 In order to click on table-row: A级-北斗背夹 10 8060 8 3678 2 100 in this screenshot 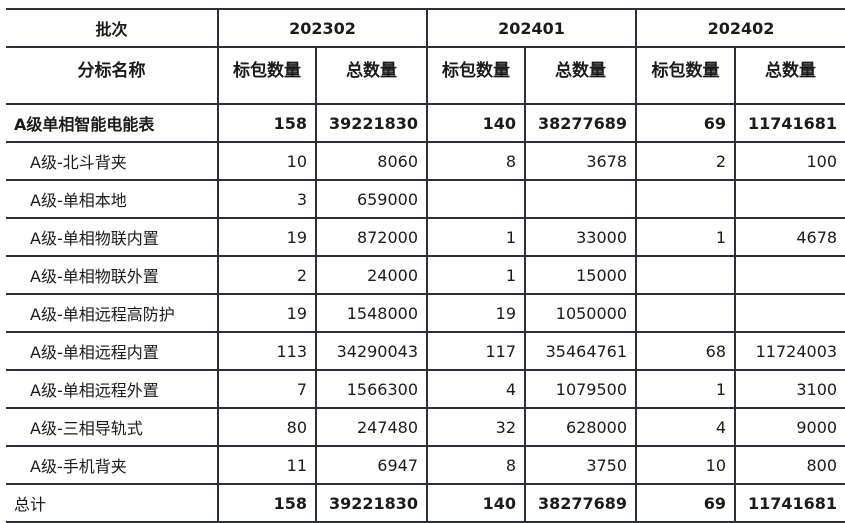, I will do `click(425, 161)`.